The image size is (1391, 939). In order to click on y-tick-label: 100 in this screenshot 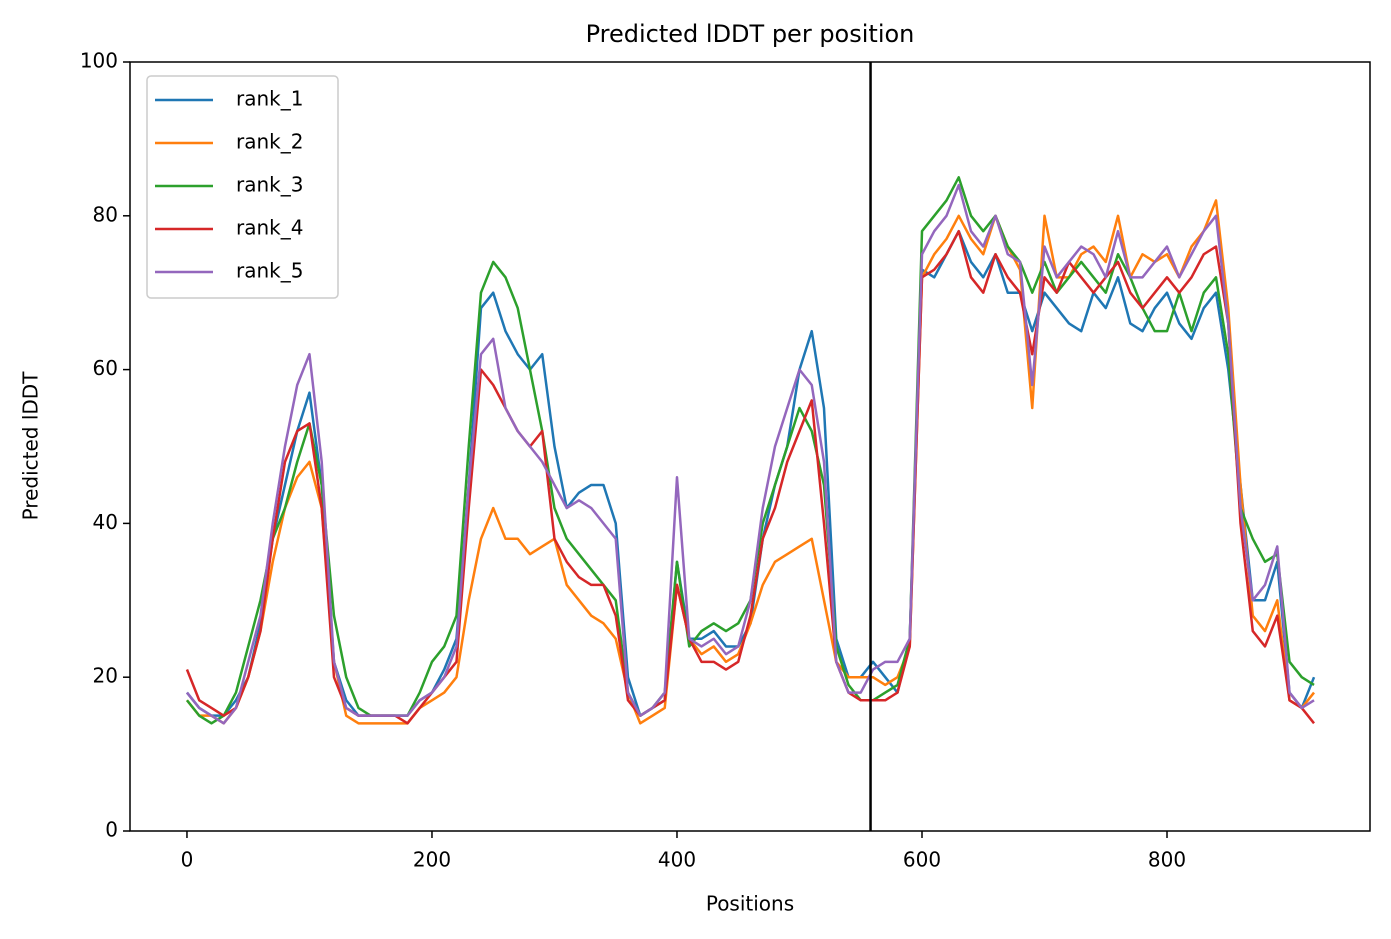, I will do `click(99, 61)`.